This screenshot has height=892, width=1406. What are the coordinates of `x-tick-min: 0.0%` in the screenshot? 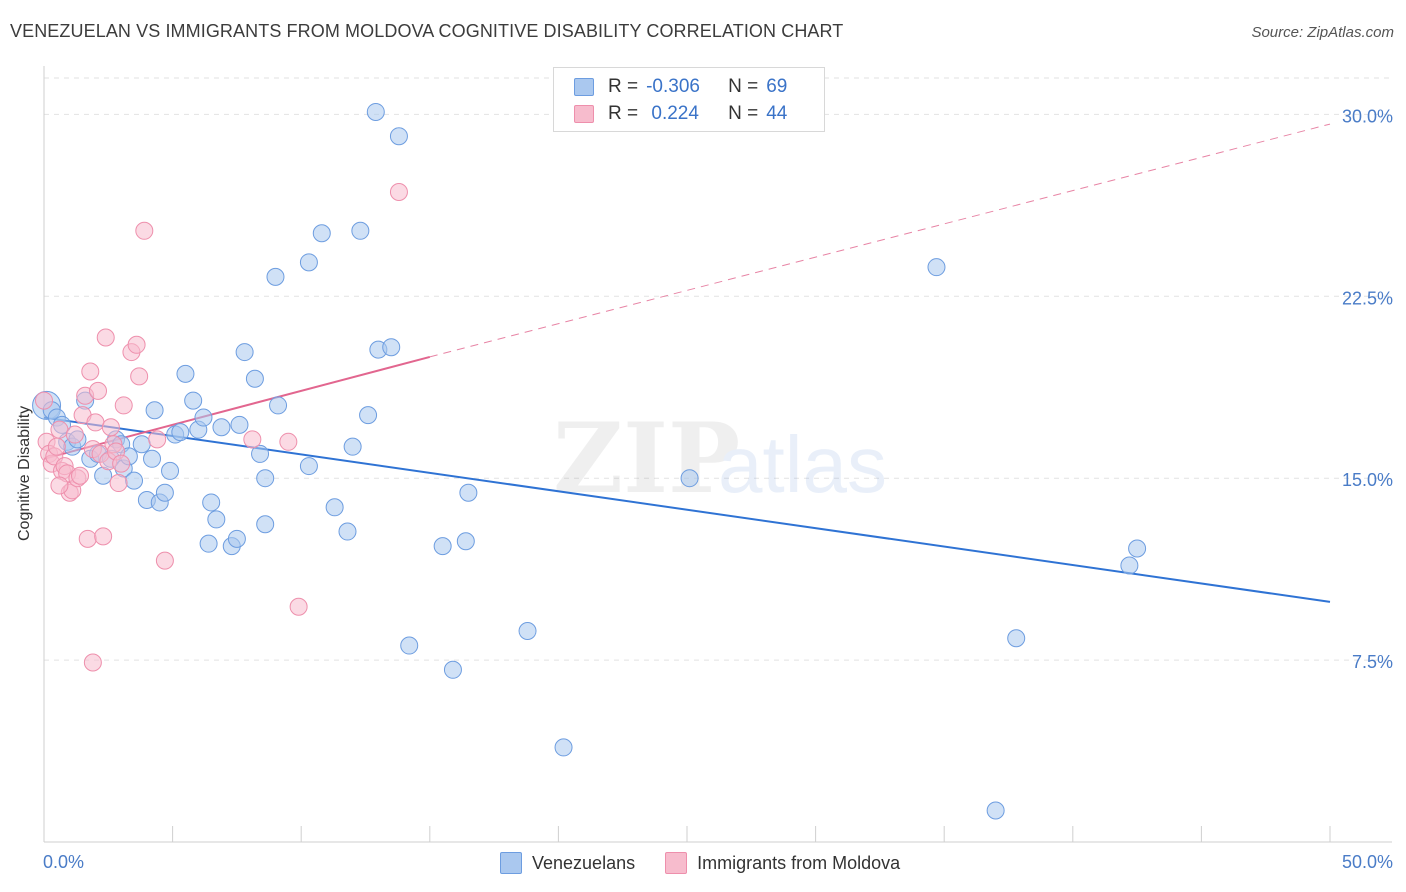 It's located at (64, 862).